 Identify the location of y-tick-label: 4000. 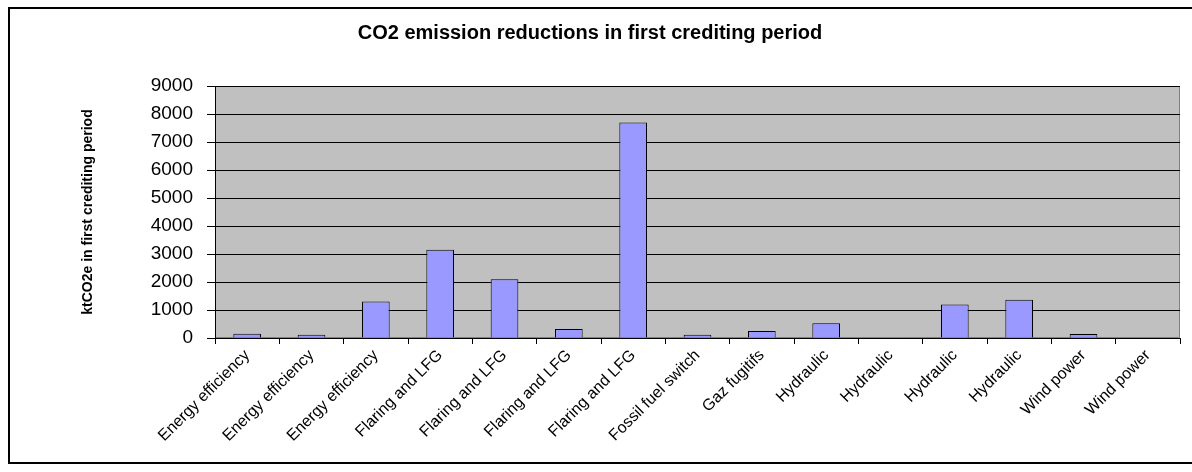
(171, 225).